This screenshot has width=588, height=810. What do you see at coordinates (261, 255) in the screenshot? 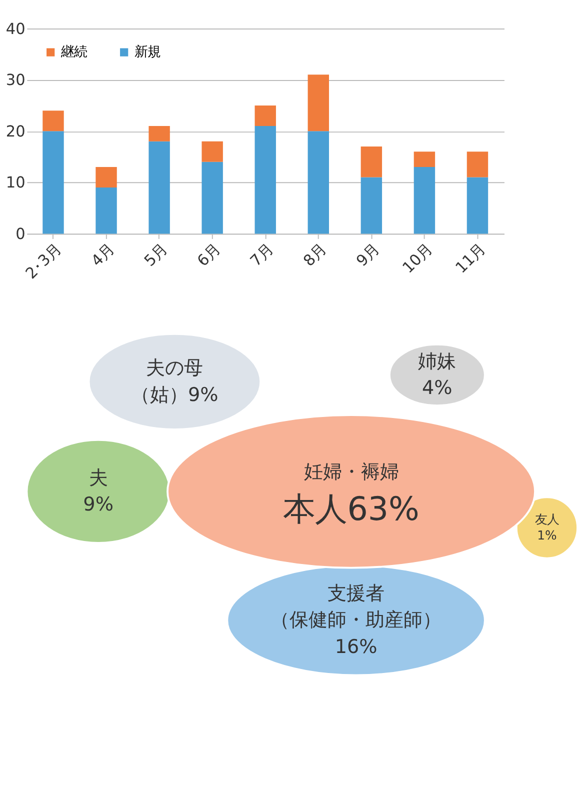
I see `x-tick-label: 7月` at bounding box center [261, 255].